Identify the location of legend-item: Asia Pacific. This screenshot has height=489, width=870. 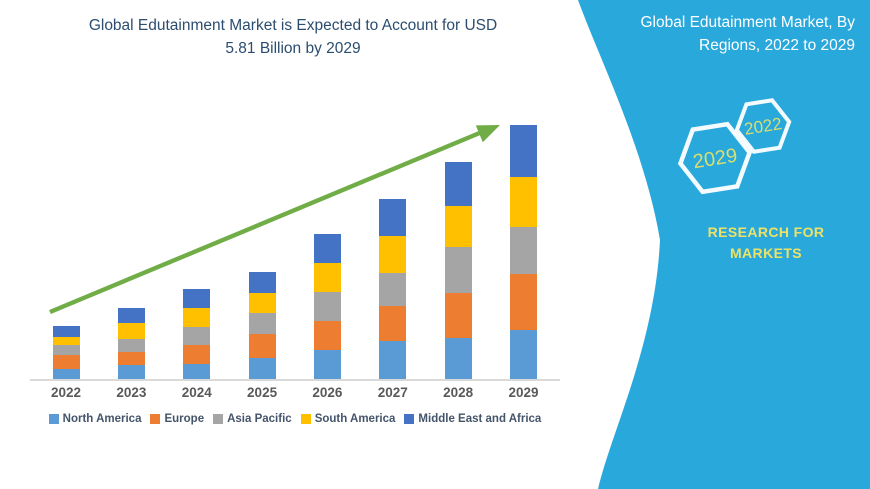
(252, 419).